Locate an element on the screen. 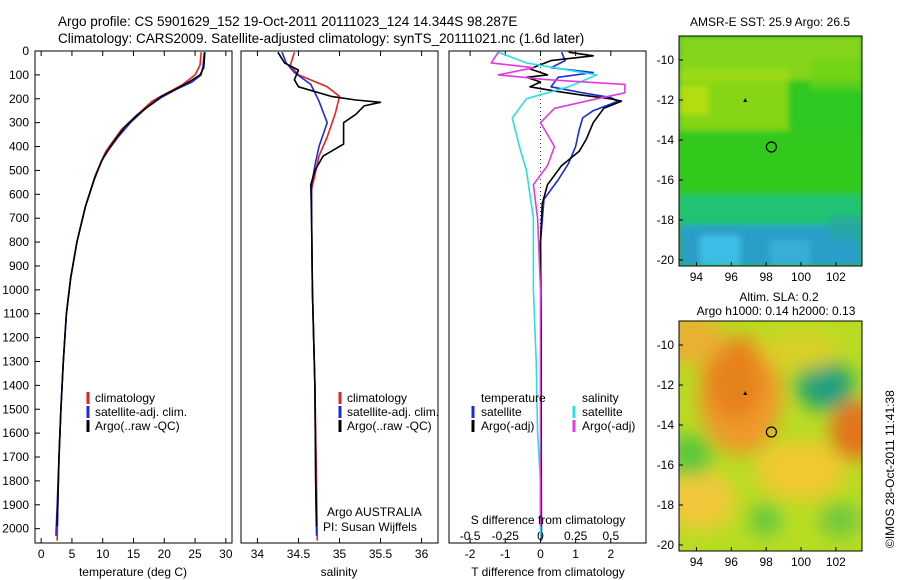 This screenshot has width=900, height=580. sla-field is located at coordinates (770, 436).